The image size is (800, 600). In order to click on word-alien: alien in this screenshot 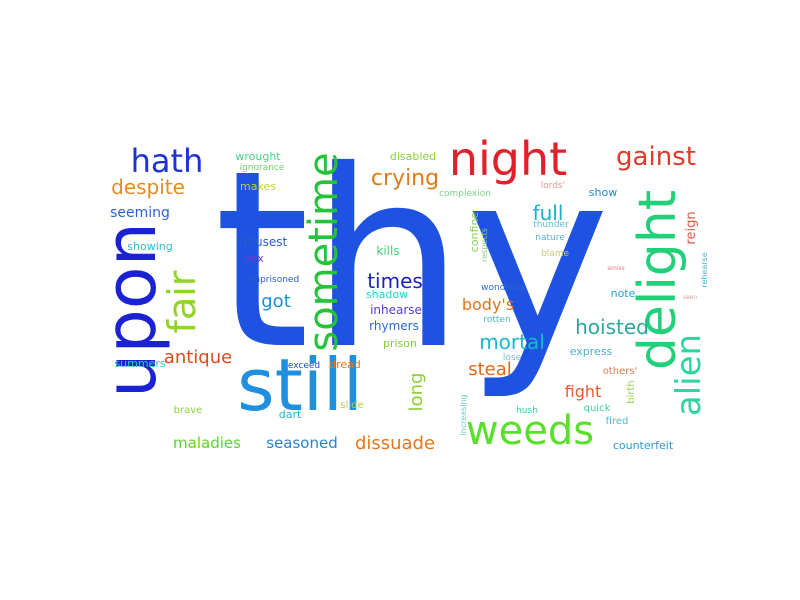, I will do `click(689, 375)`.